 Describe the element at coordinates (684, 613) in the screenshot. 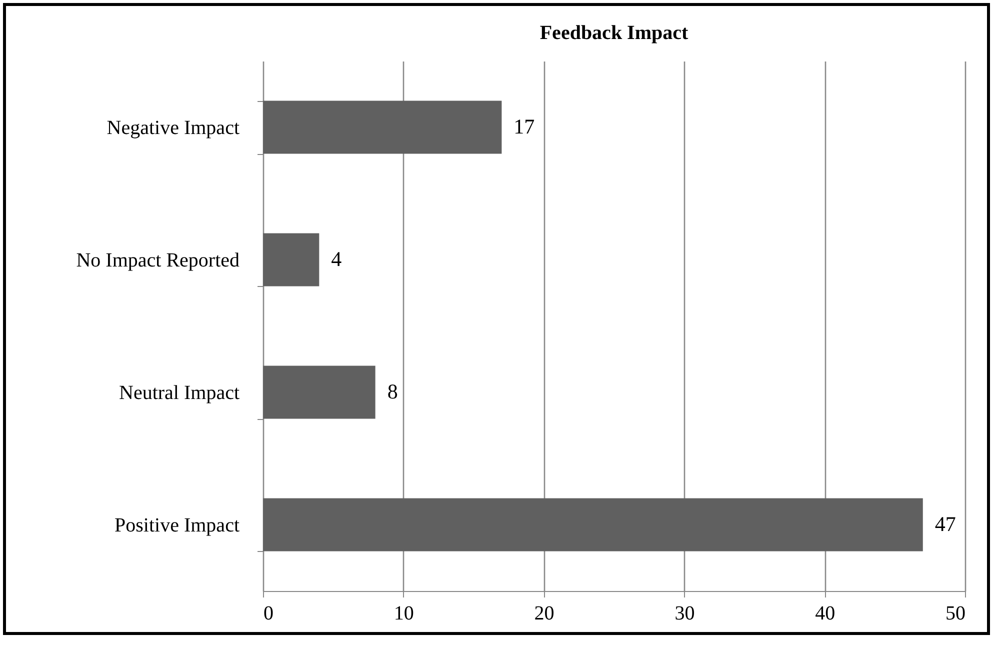

I see `x-tick-label: 30` at that location.